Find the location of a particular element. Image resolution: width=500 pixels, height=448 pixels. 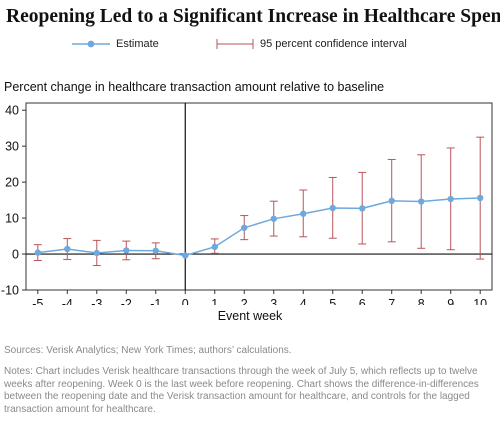

x-tick-label: 6 is located at coordinates (362, 301).